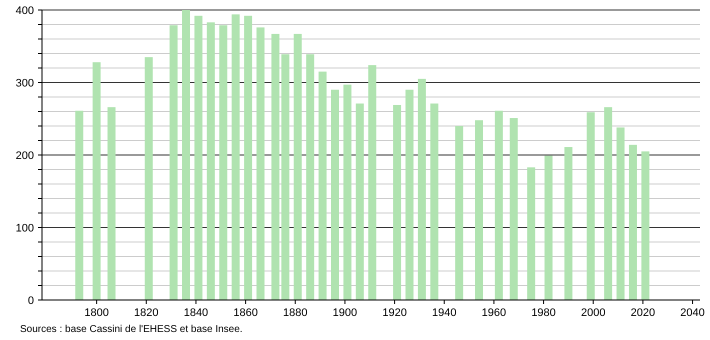 The height and width of the screenshot is (340, 710). Describe the element at coordinates (25, 156) in the screenshot. I see `y-tick-label: 200` at that location.